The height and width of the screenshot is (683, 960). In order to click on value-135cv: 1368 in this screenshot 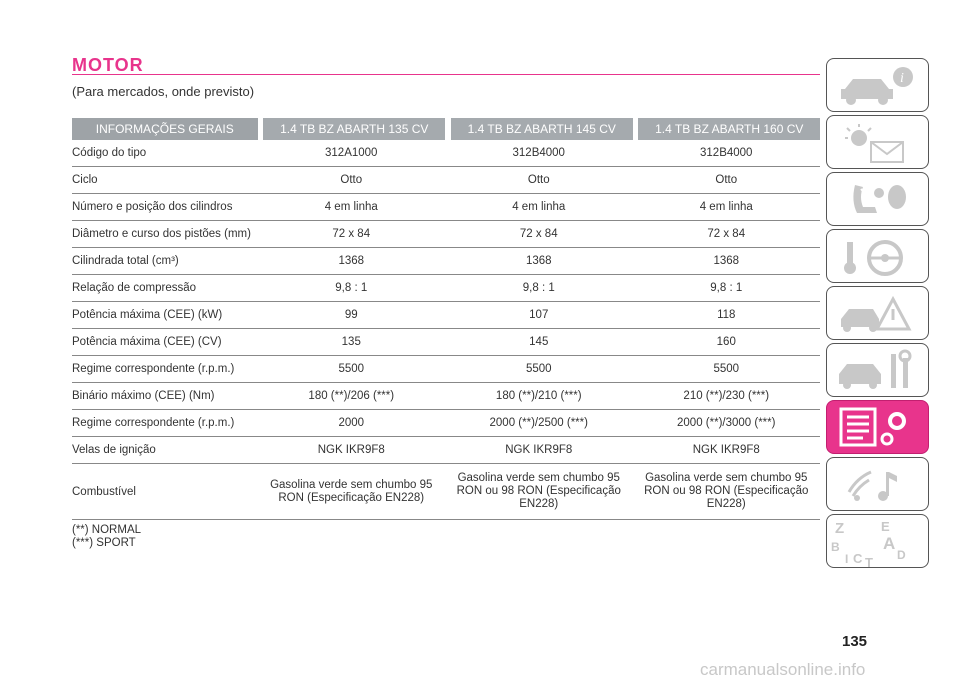, I will do `click(351, 261)`.